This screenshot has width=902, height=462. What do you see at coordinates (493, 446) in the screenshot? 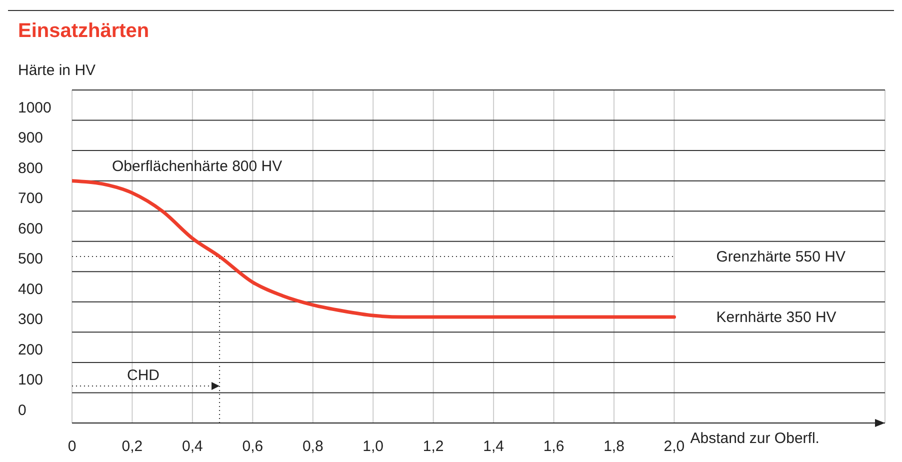
I see `x-tick-label: 1,4` at bounding box center [493, 446].